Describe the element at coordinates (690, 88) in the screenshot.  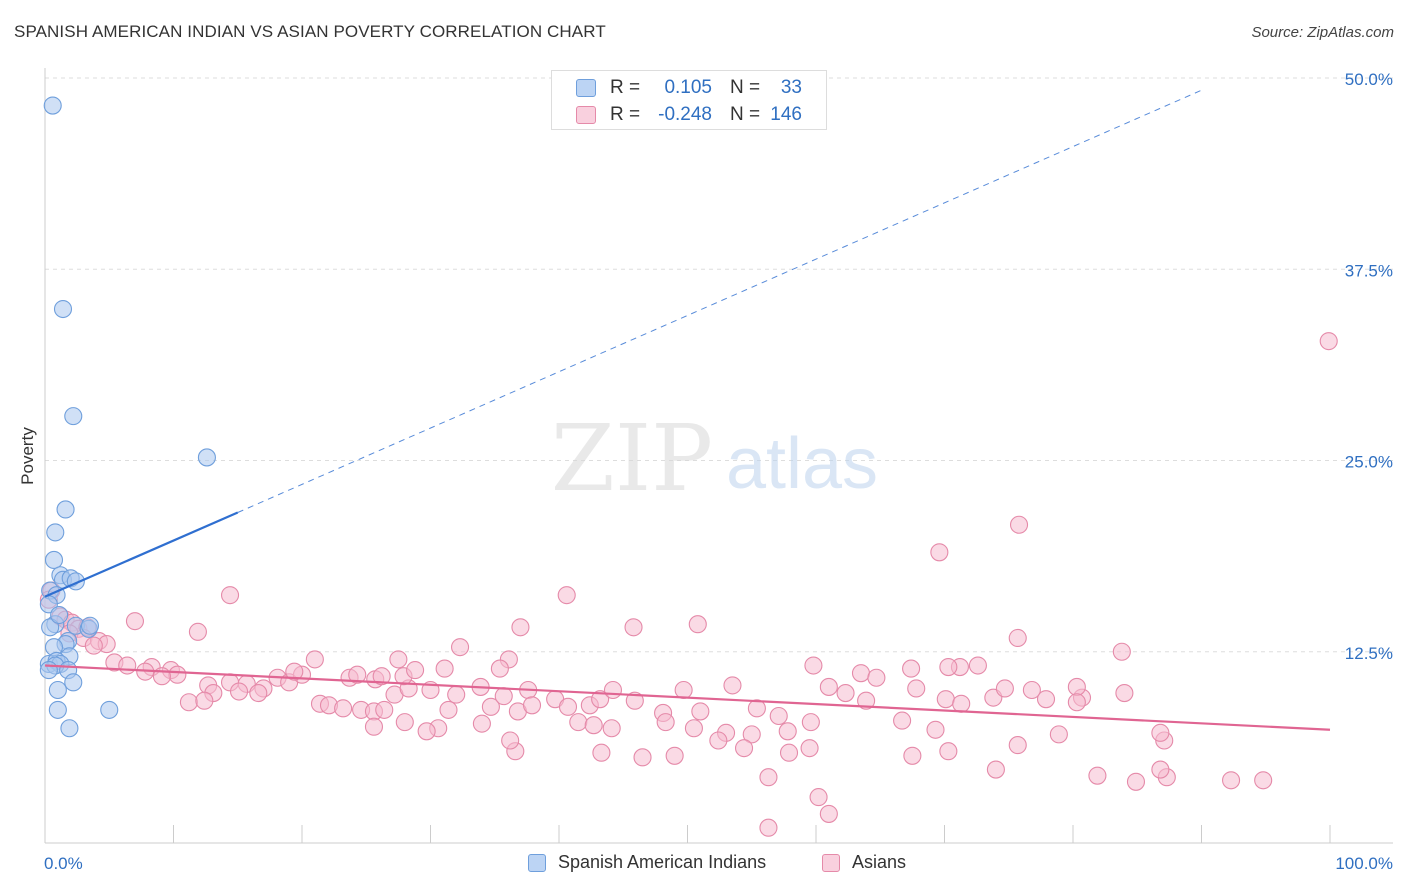
I see `stats-row-spanish-american-indians: R = 0.105 N = 33` at that location.